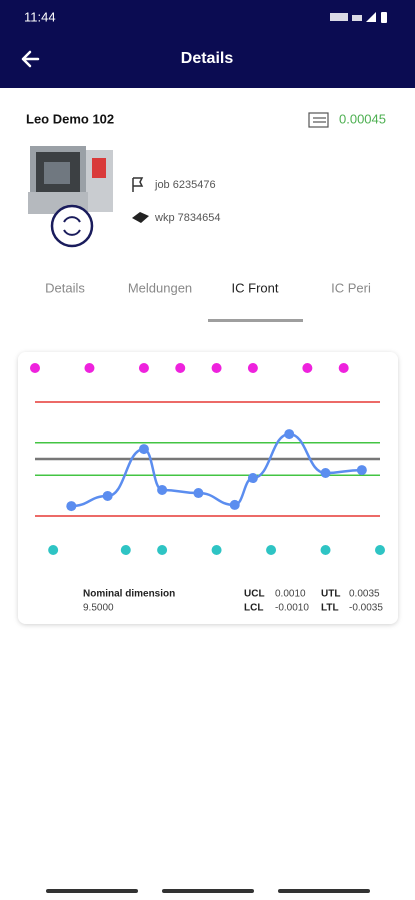  I want to click on counter-icon, so click(318, 120).